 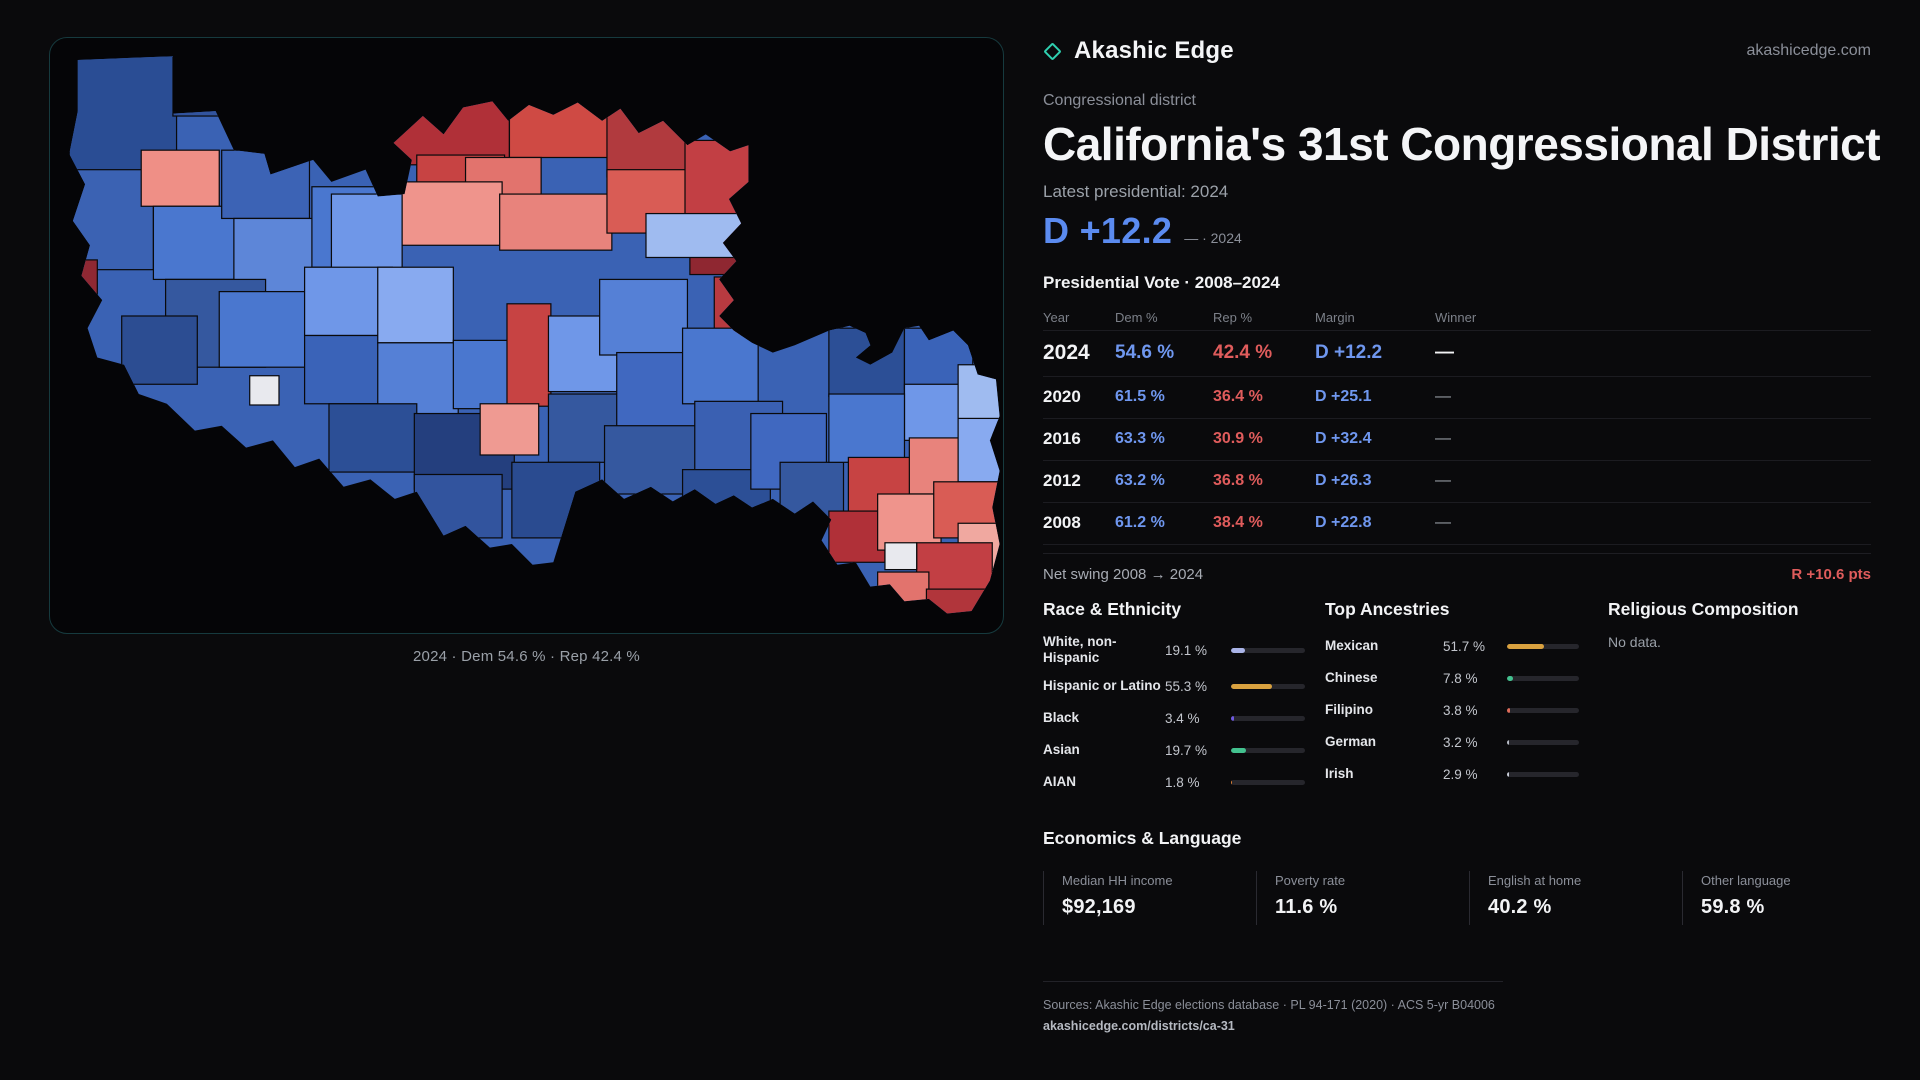 I want to click on ancestry-row: Filipino 3.8 %, so click(x=1466, y=710).